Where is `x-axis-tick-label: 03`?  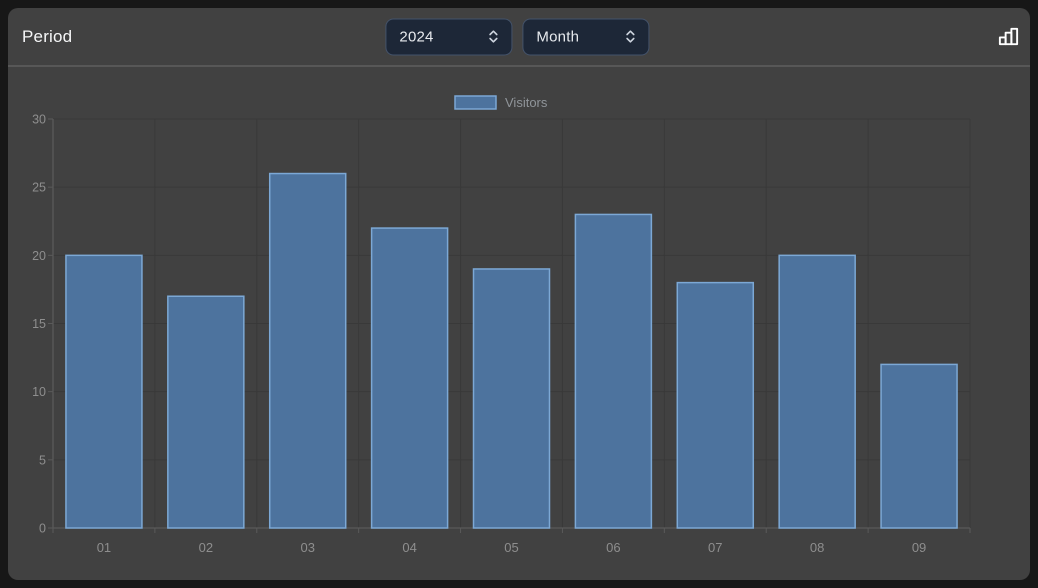 x-axis-tick-label: 03 is located at coordinates (307, 547).